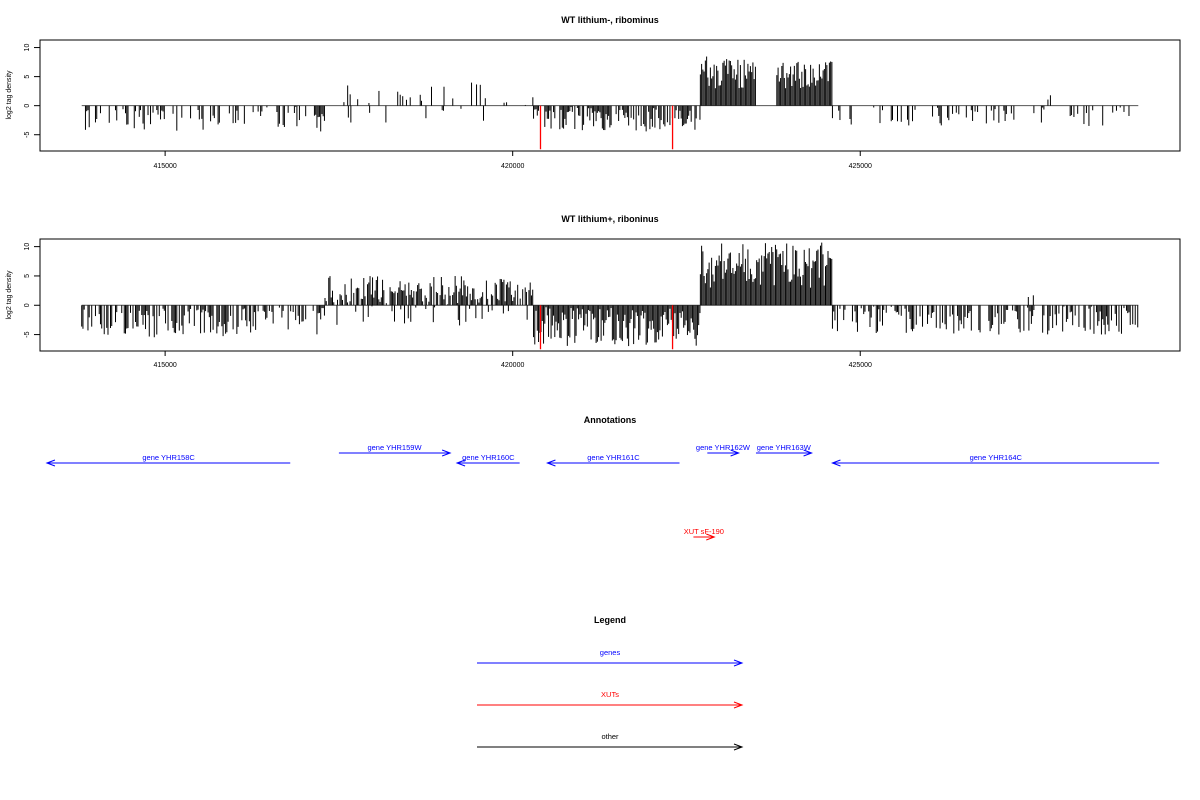  I want to click on annotation-feature: gene YHR158C, so click(168, 460).